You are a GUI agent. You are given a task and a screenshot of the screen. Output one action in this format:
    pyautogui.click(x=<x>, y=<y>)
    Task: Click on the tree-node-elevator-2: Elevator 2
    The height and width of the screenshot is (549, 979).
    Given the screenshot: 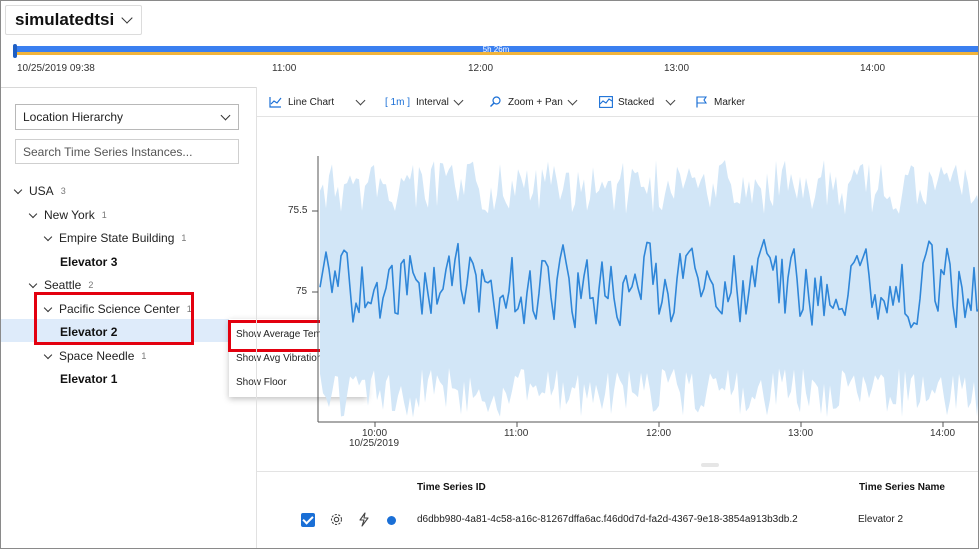 What is the action you would take?
    pyautogui.click(x=88, y=332)
    